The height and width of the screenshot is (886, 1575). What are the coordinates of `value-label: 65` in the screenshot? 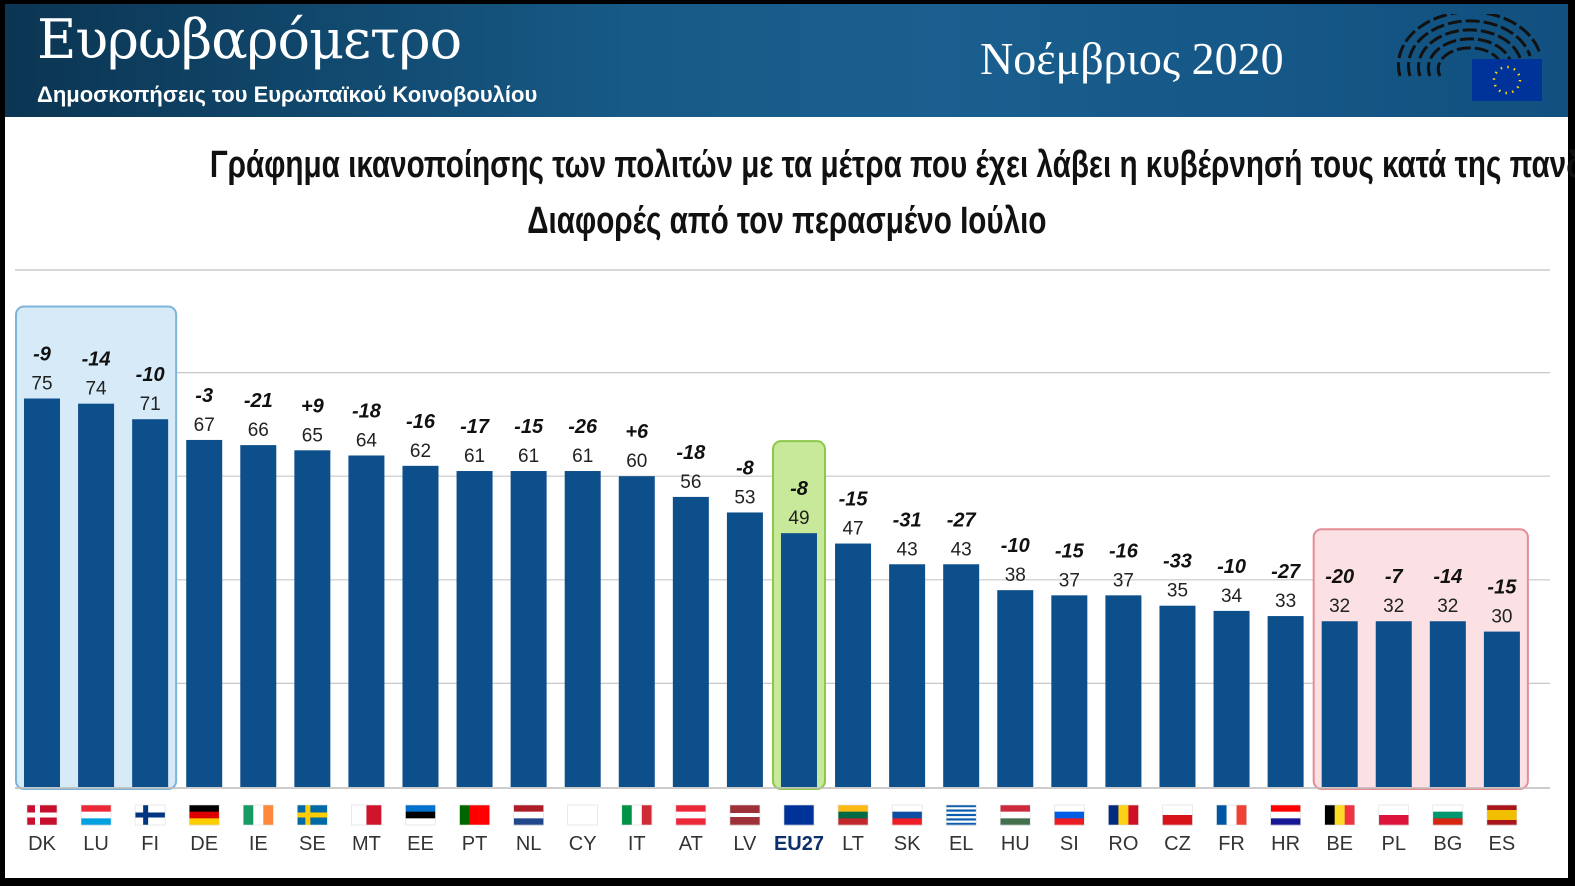 It's located at (312, 435).